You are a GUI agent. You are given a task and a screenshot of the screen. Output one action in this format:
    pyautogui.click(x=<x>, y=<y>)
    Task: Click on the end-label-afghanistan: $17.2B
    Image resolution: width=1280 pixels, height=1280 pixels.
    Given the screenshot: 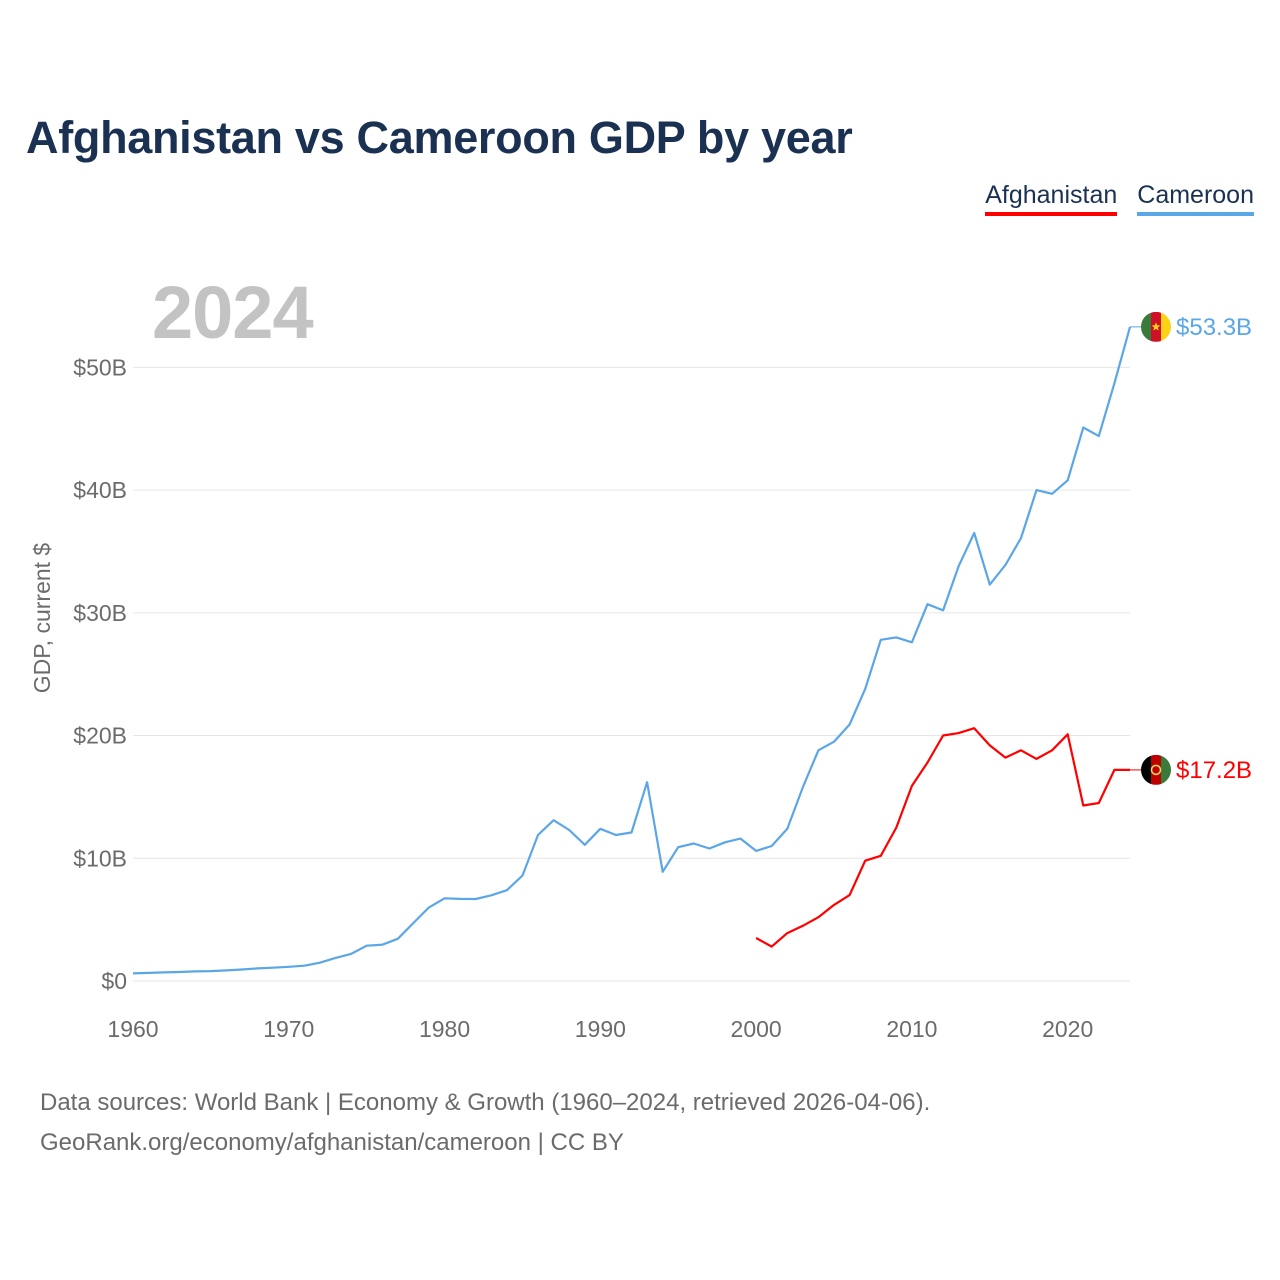 What is the action you would take?
    pyautogui.click(x=1214, y=770)
    